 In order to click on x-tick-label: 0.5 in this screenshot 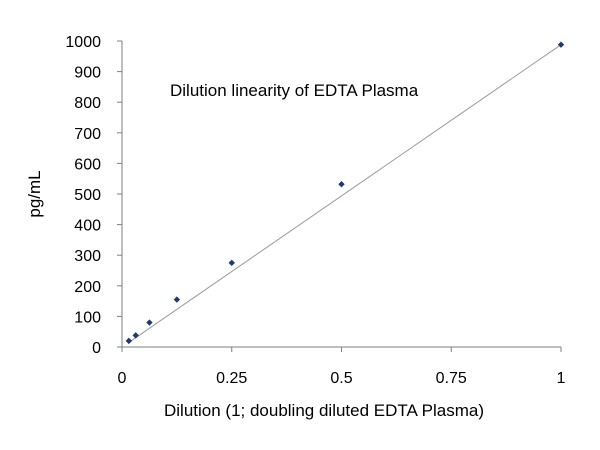, I will do `click(341, 378)`.